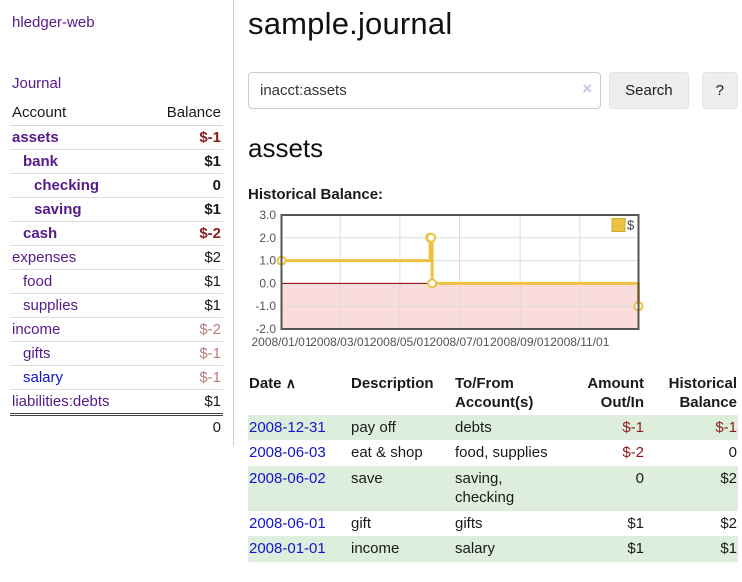  Describe the element at coordinates (469, 523) in the screenshot. I see `transaction-accounts: gifts` at that location.